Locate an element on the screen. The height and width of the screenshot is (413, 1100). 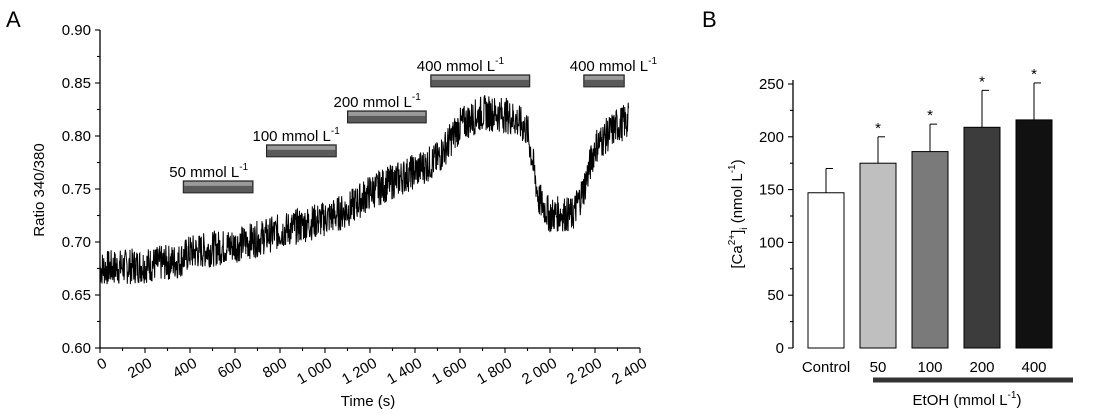
panel-a-x-axis-label: Time (s) is located at coordinates (368, 401).